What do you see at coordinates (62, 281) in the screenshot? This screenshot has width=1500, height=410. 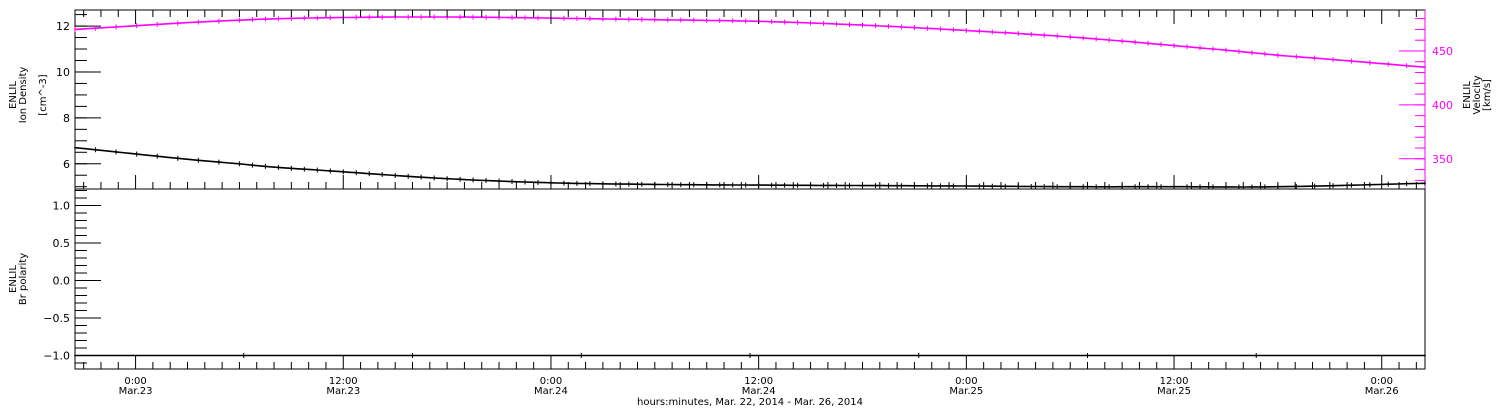 I see `polarity-tick-label: 0.0` at bounding box center [62, 281].